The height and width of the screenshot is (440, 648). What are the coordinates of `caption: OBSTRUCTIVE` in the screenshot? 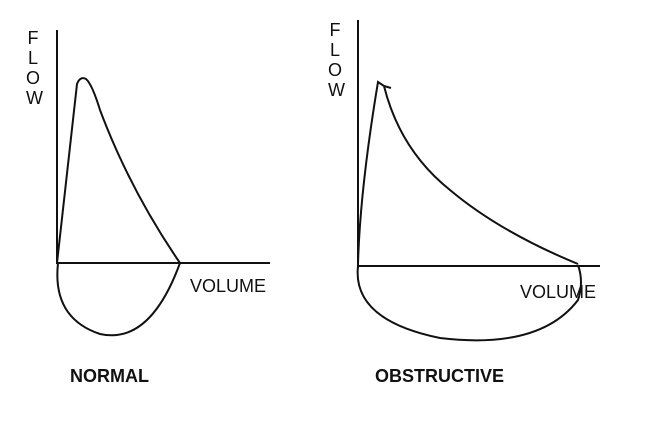 It's located at (440, 376).